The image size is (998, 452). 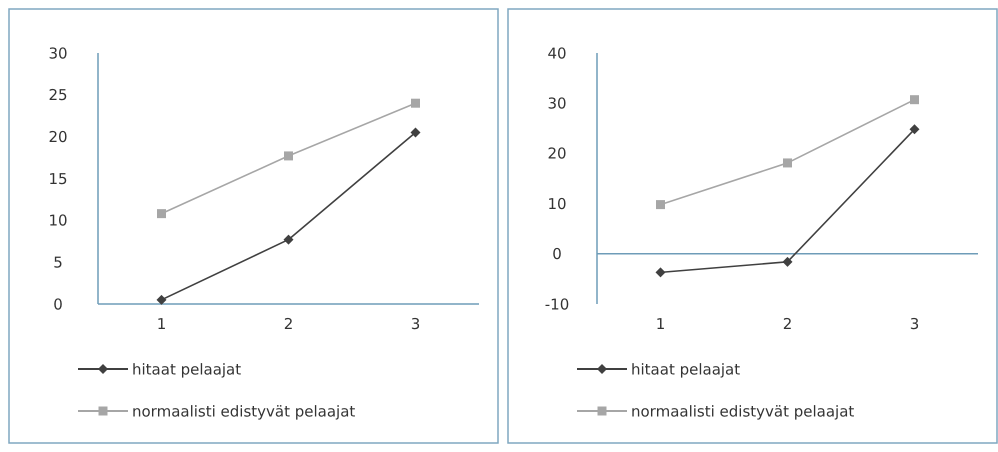 I want to click on y-tick-label: -10, so click(x=557, y=304).